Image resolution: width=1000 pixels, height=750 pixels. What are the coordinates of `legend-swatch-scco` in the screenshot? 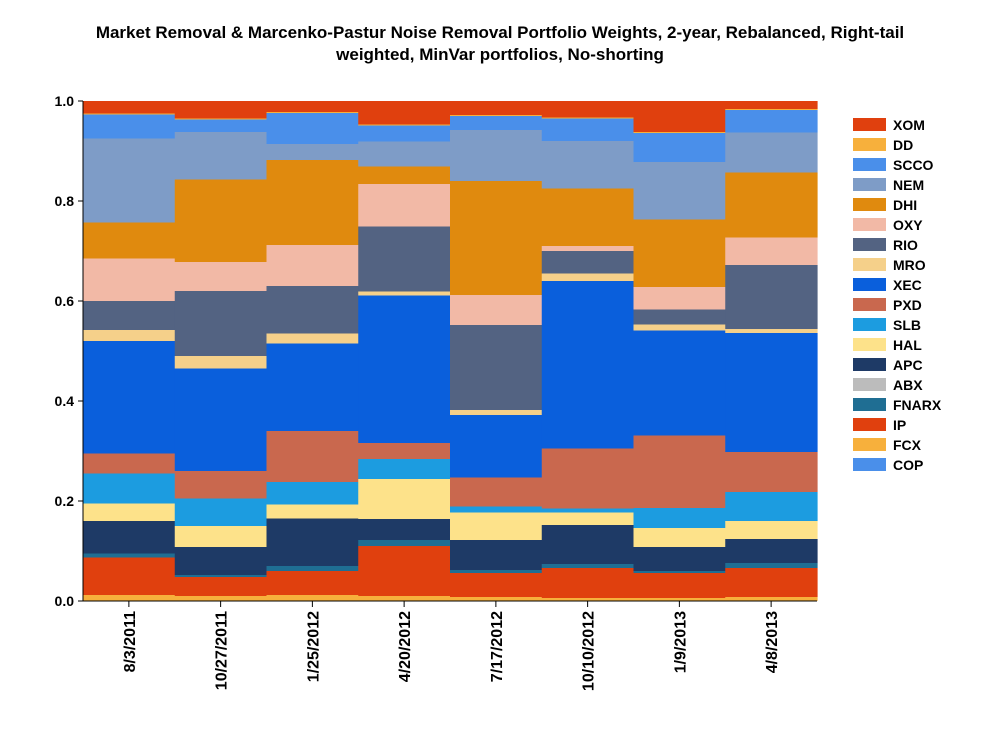 It's located at (869, 164).